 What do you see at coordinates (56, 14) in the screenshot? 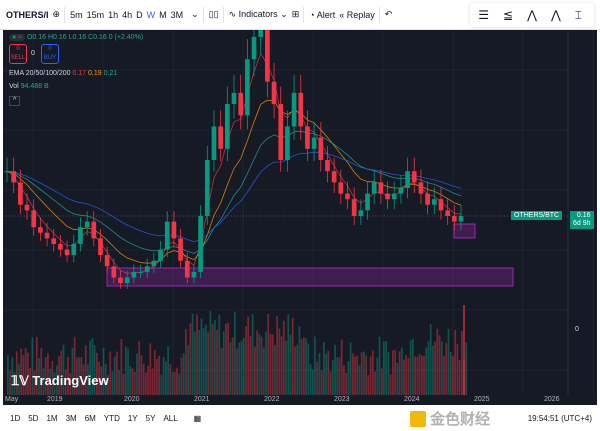
I see `add-symbol-icon: ⊕` at bounding box center [56, 14].